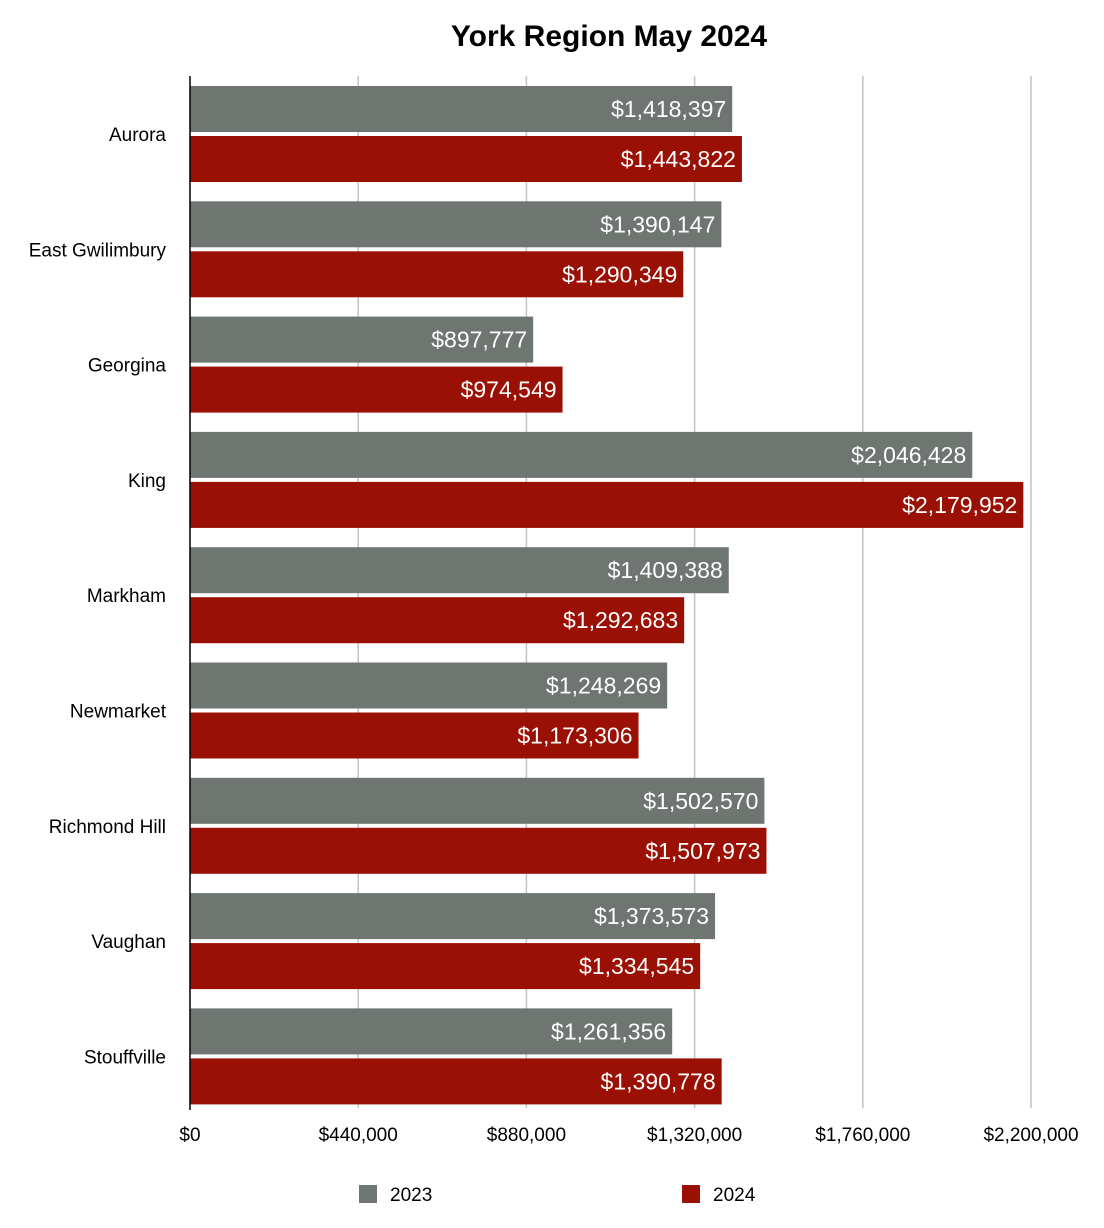 The image size is (1104, 1228). Describe the element at coordinates (658, 1081) in the screenshot. I see `data-label: $1,390,778` at that location.